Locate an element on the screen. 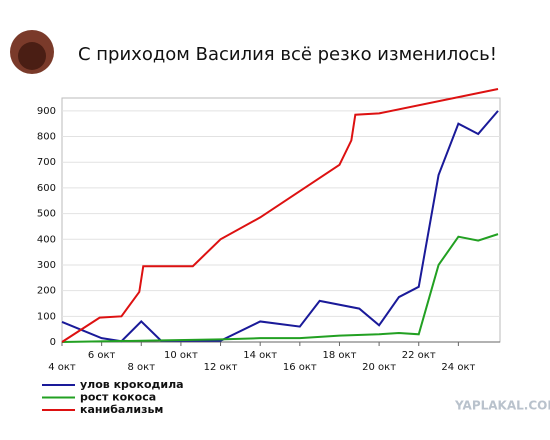 The image size is (550, 440). y-tick-label: 500 is located at coordinates (46, 214).